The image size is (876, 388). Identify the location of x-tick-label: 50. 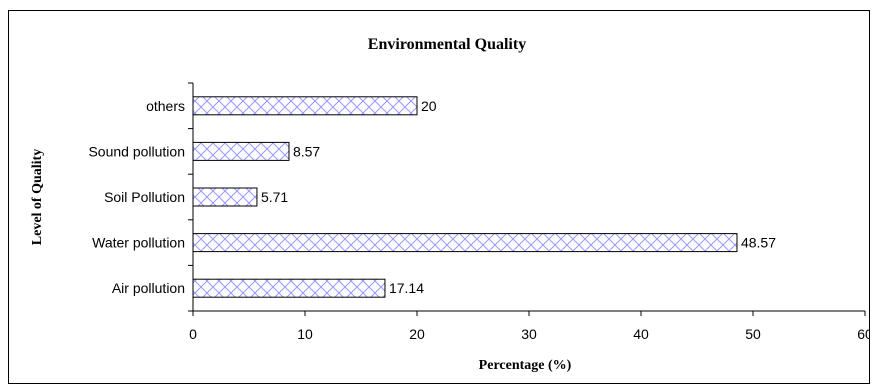
(753, 334).